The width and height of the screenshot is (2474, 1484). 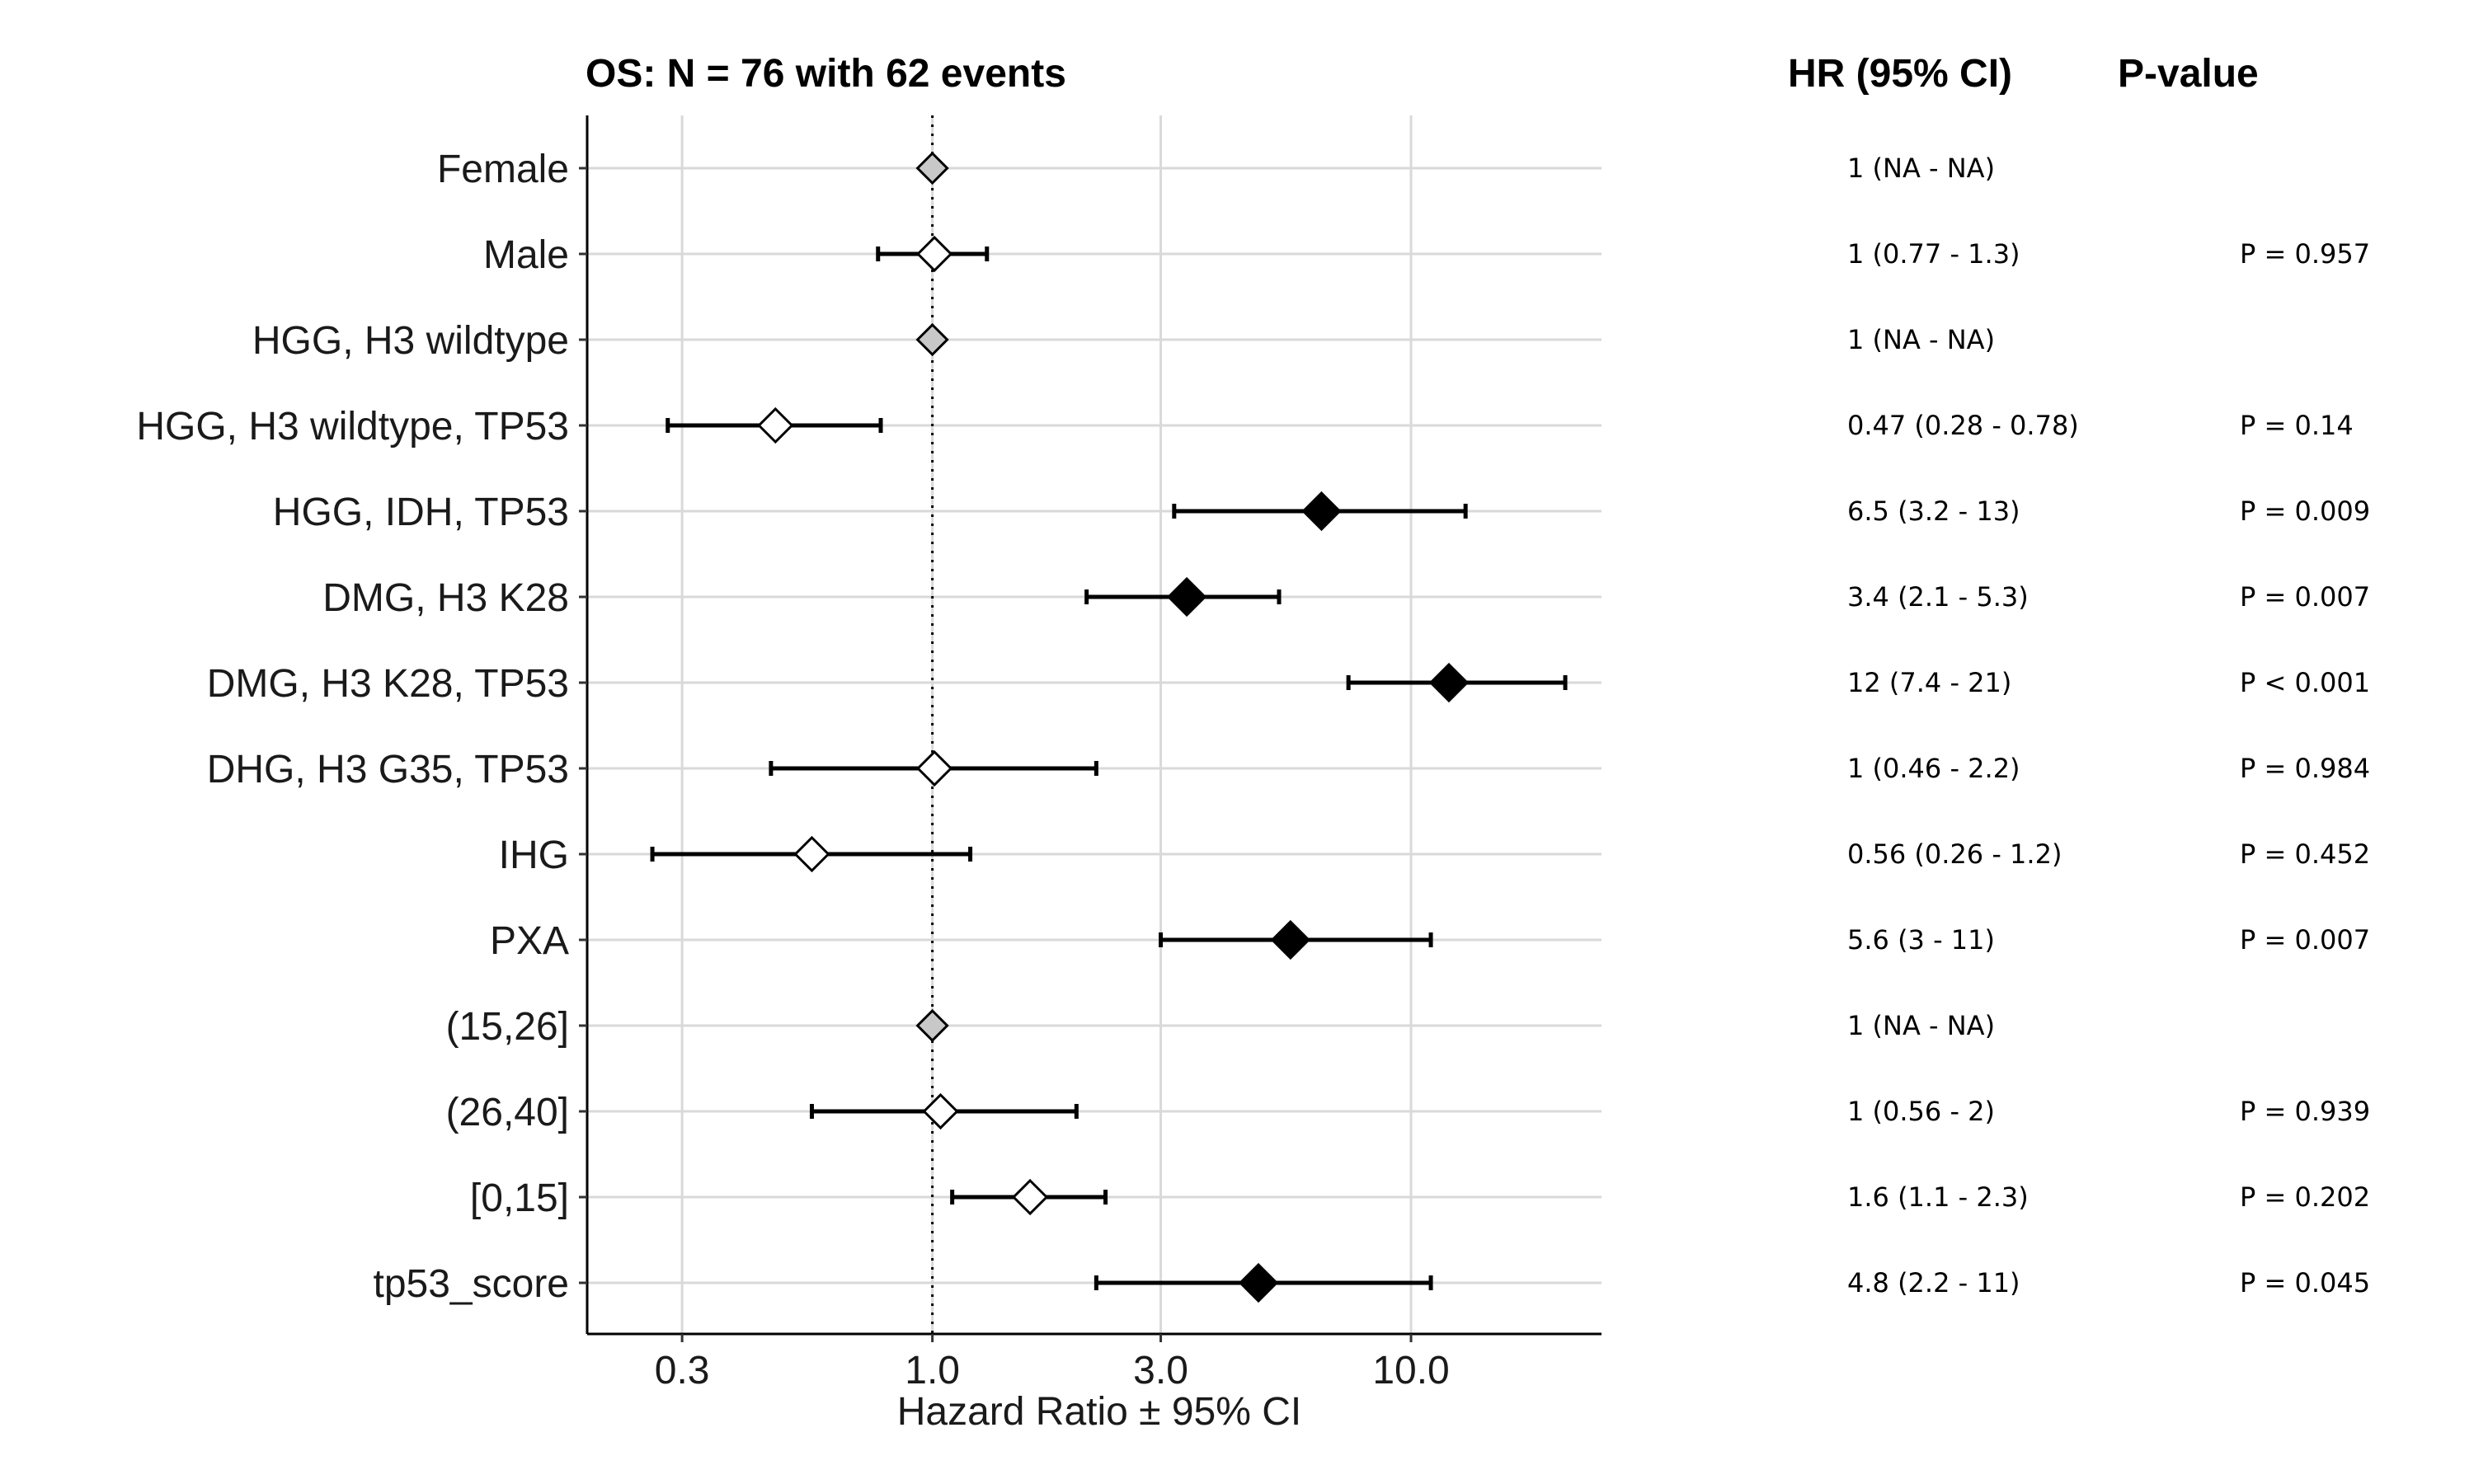 What do you see at coordinates (2305, 854) in the screenshot?
I see `p-value-text: P = 0.452` at bounding box center [2305, 854].